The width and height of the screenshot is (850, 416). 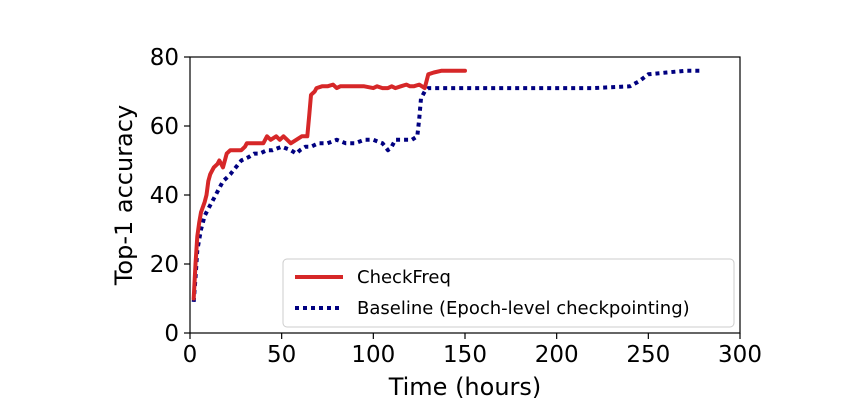 I want to click on y-tick-label: 60, so click(x=164, y=127).